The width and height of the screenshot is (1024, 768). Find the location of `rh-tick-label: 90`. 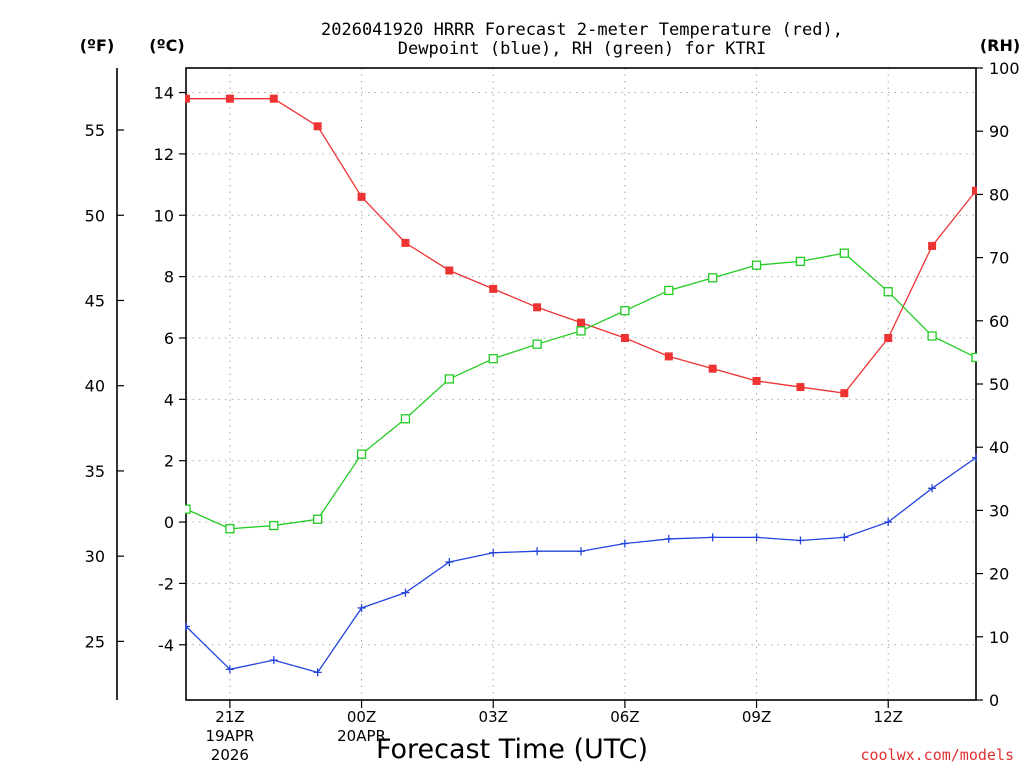

rh-tick-label: 90 is located at coordinates (999, 131).